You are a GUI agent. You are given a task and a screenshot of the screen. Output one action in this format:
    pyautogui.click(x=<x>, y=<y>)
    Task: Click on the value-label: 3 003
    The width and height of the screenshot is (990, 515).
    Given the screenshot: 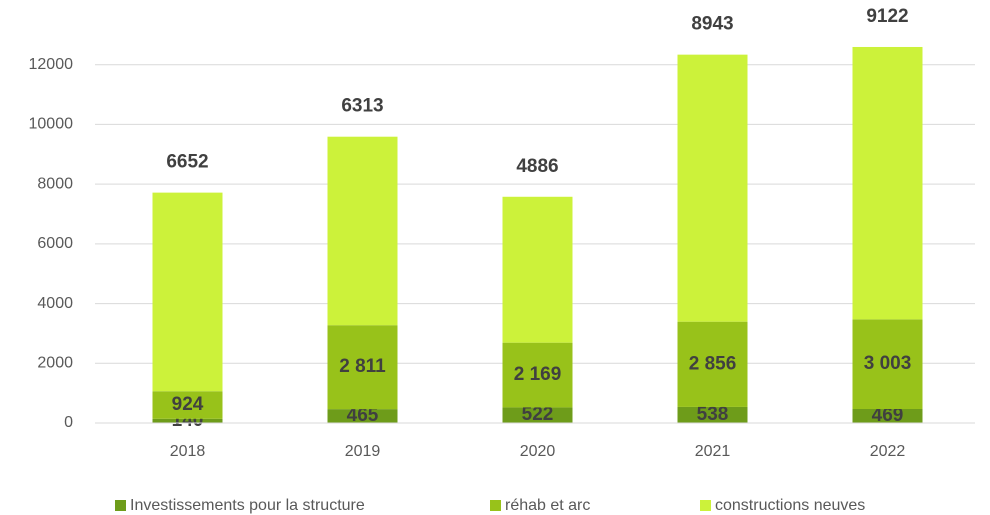 What is the action you would take?
    pyautogui.click(x=888, y=363)
    